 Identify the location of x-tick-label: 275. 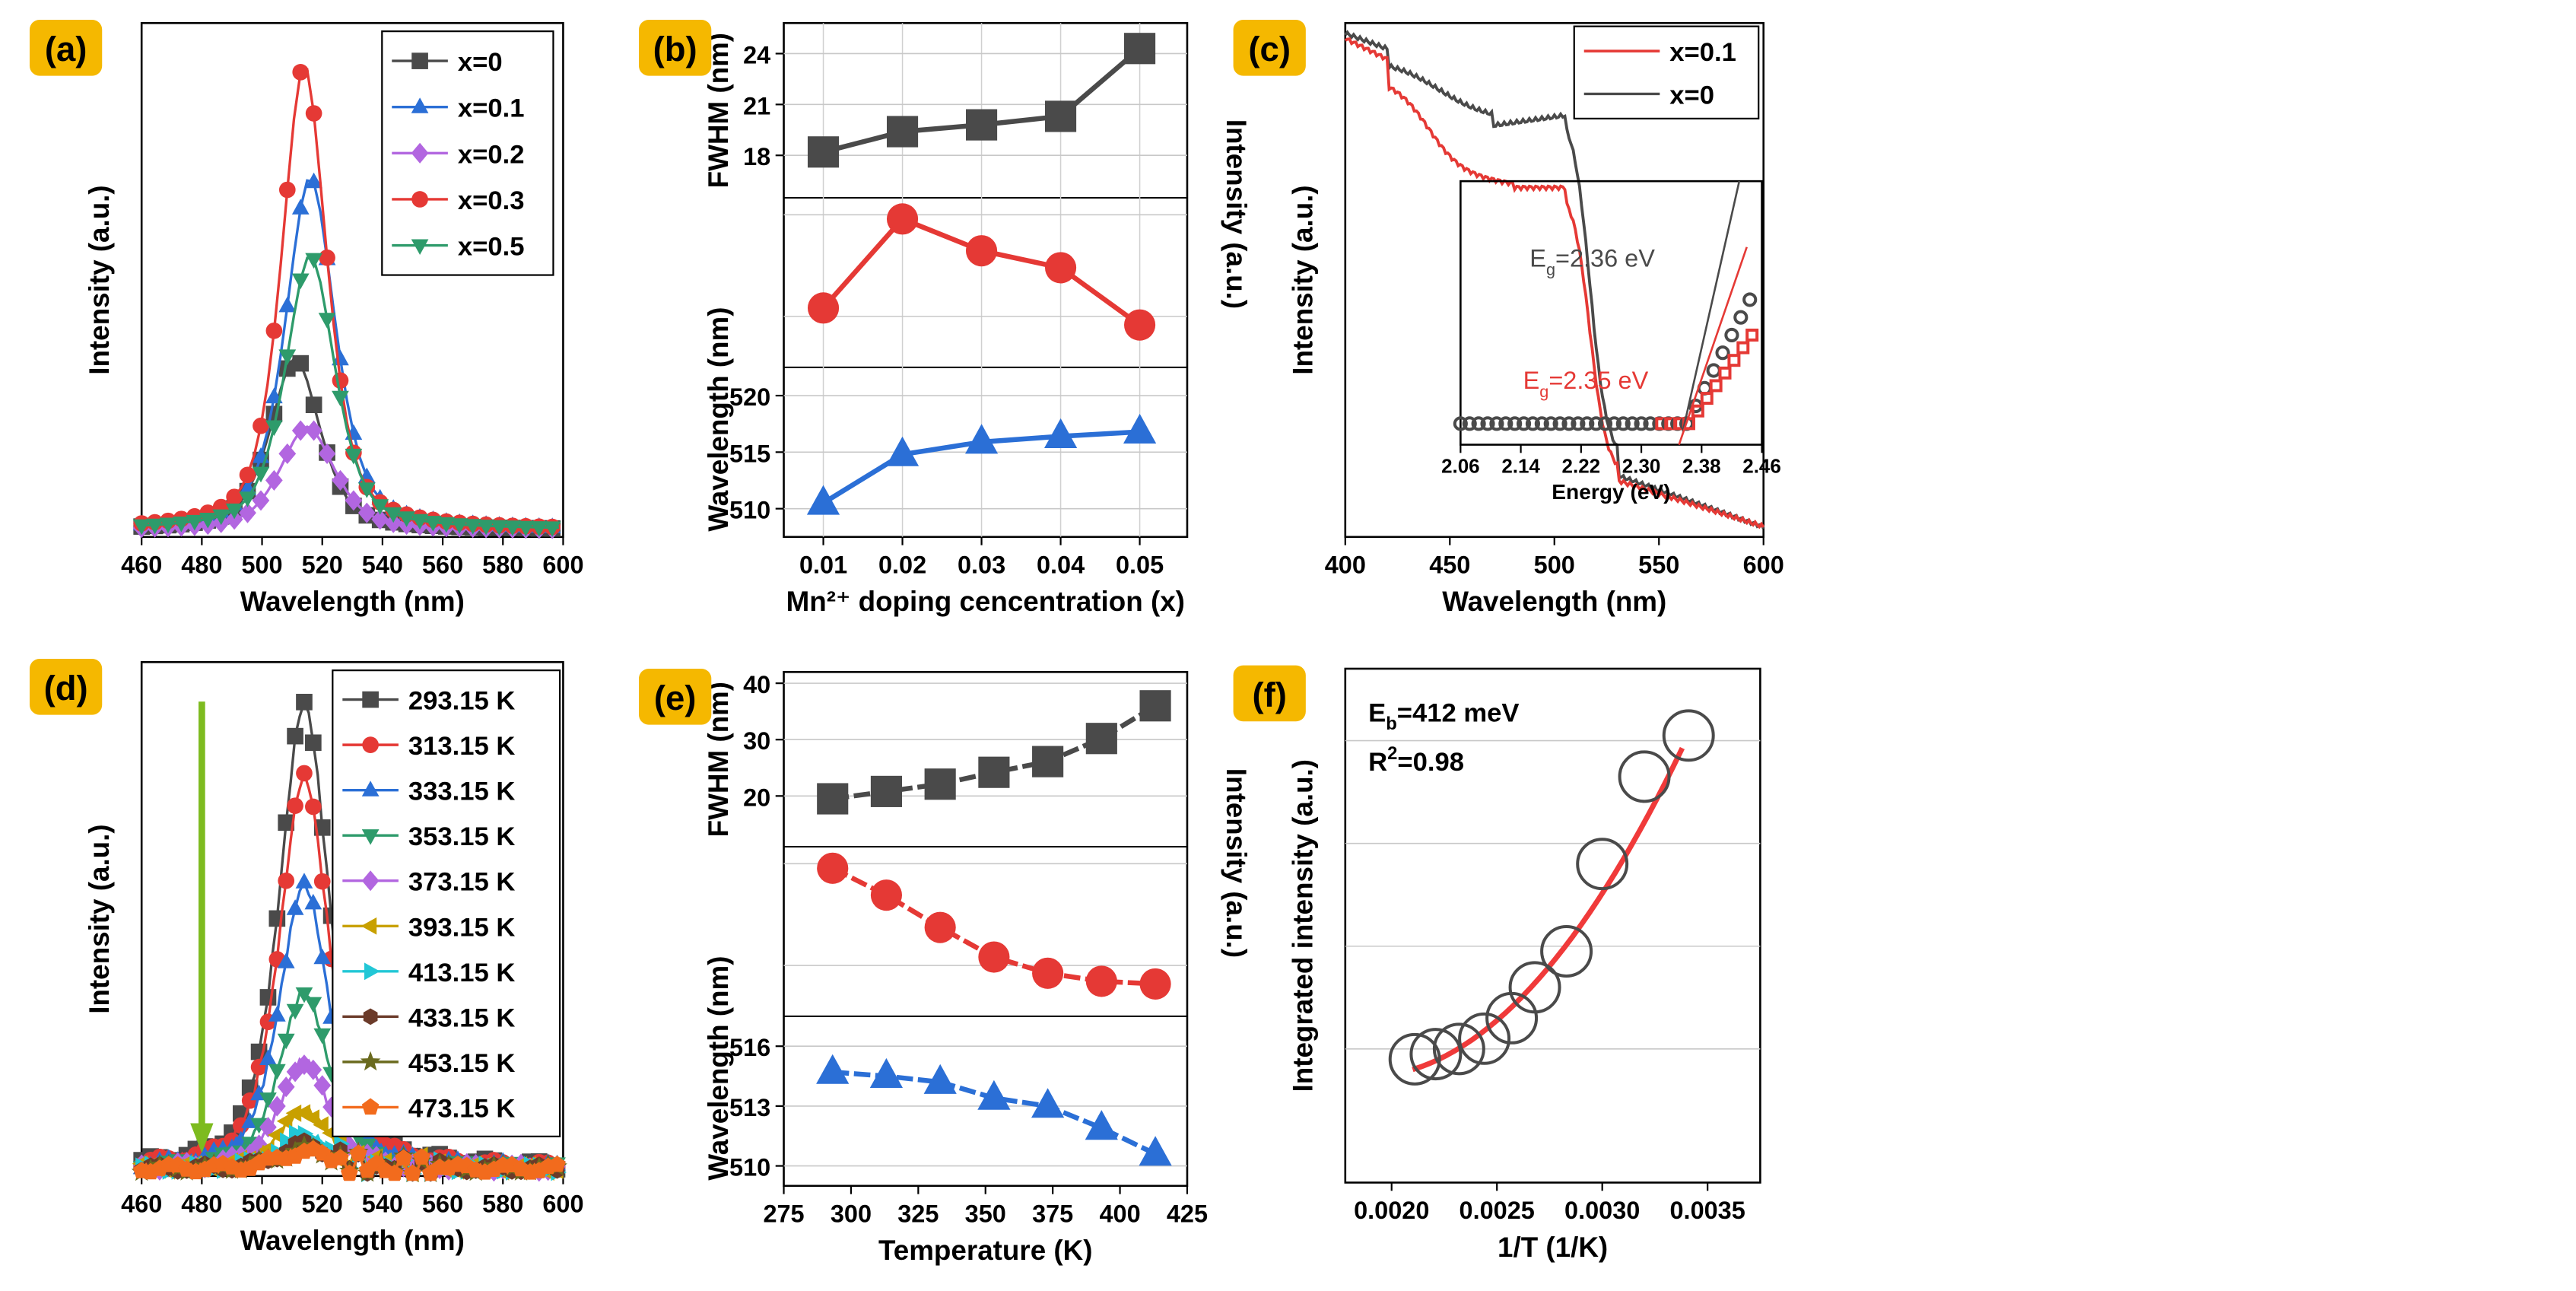
(783, 1213).